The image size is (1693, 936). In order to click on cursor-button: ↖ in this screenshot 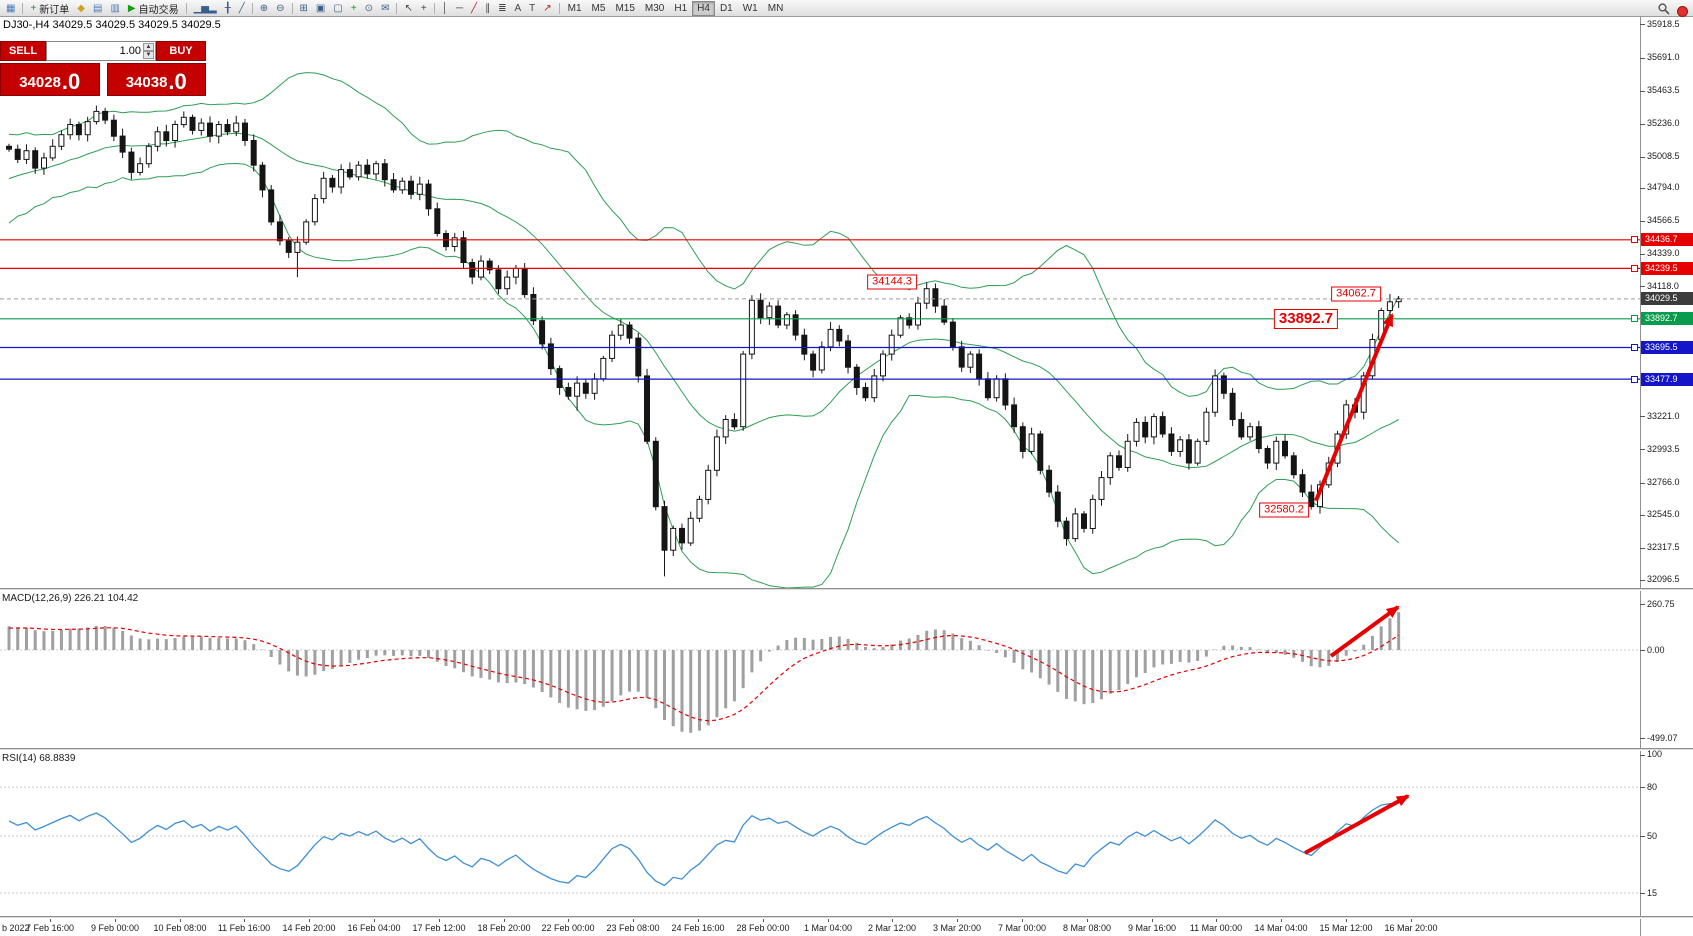, I will do `click(408, 8)`.